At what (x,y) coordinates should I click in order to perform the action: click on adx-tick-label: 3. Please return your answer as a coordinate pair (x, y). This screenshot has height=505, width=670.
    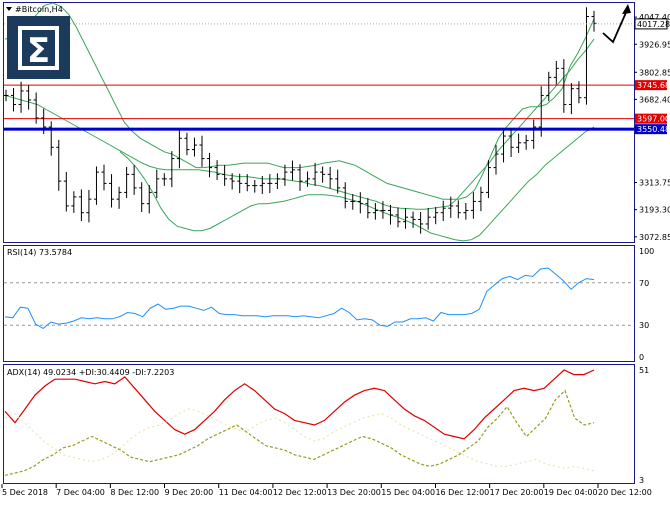
    Looking at the image, I should click on (641, 480).